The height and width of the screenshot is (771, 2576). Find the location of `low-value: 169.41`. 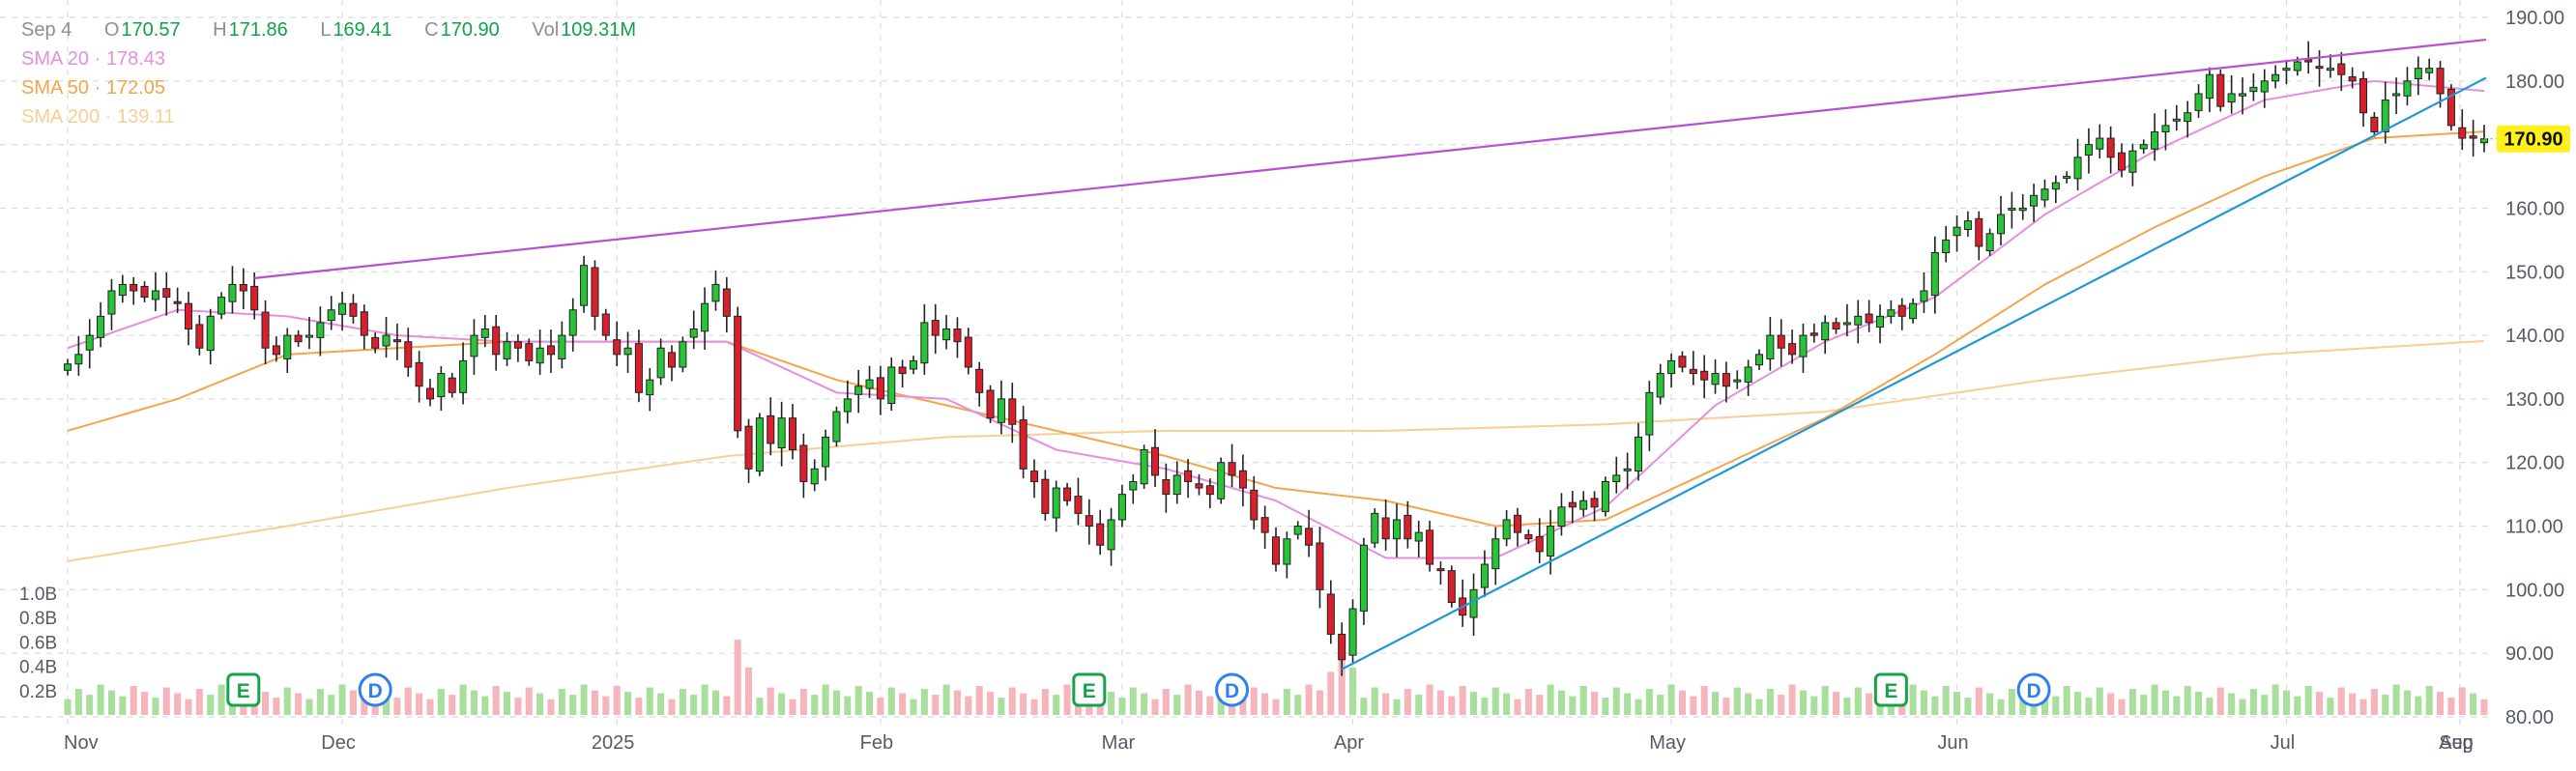

low-value: 169.41 is located at coordinates (362, 30).